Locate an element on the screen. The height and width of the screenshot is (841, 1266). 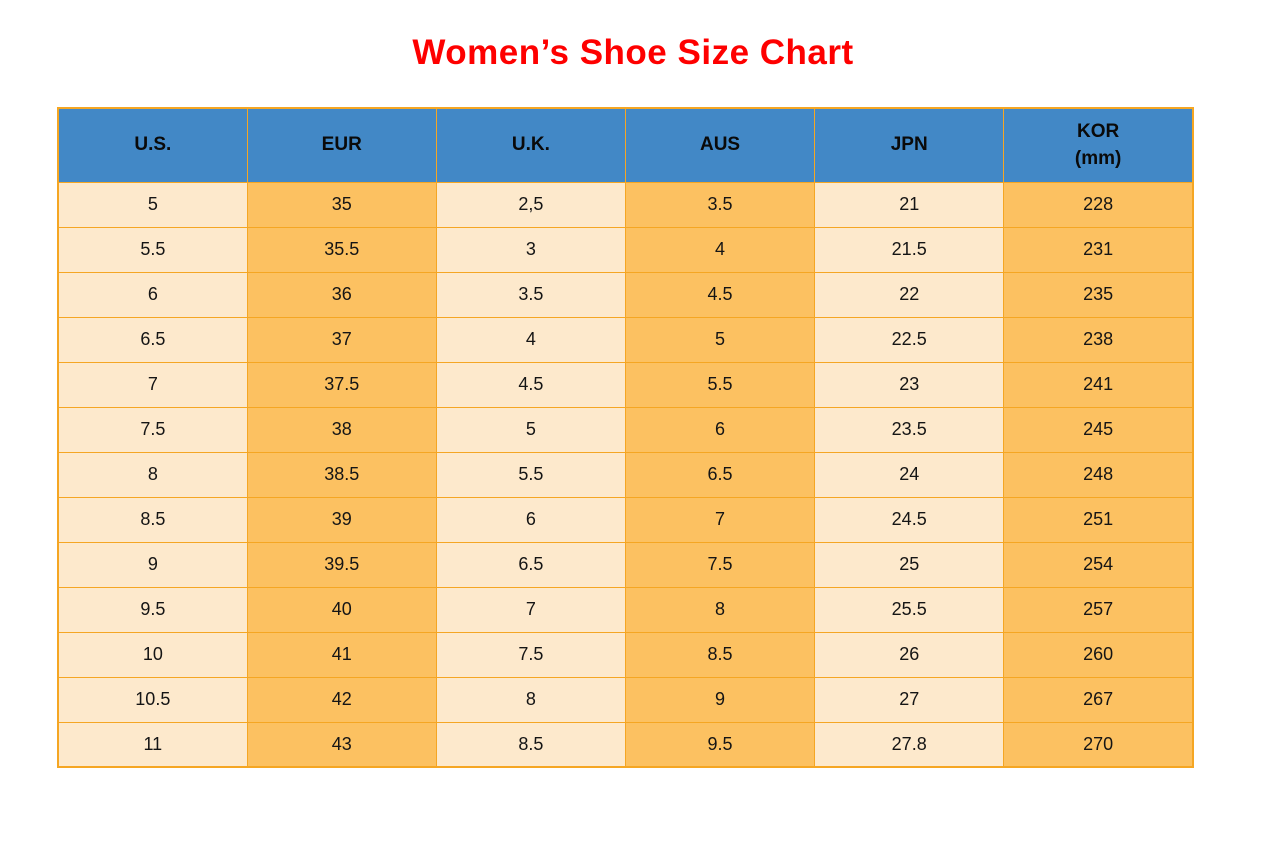
table-row: 6.5 37 4 5 22.5 238 is located at coordinates (625, 339).